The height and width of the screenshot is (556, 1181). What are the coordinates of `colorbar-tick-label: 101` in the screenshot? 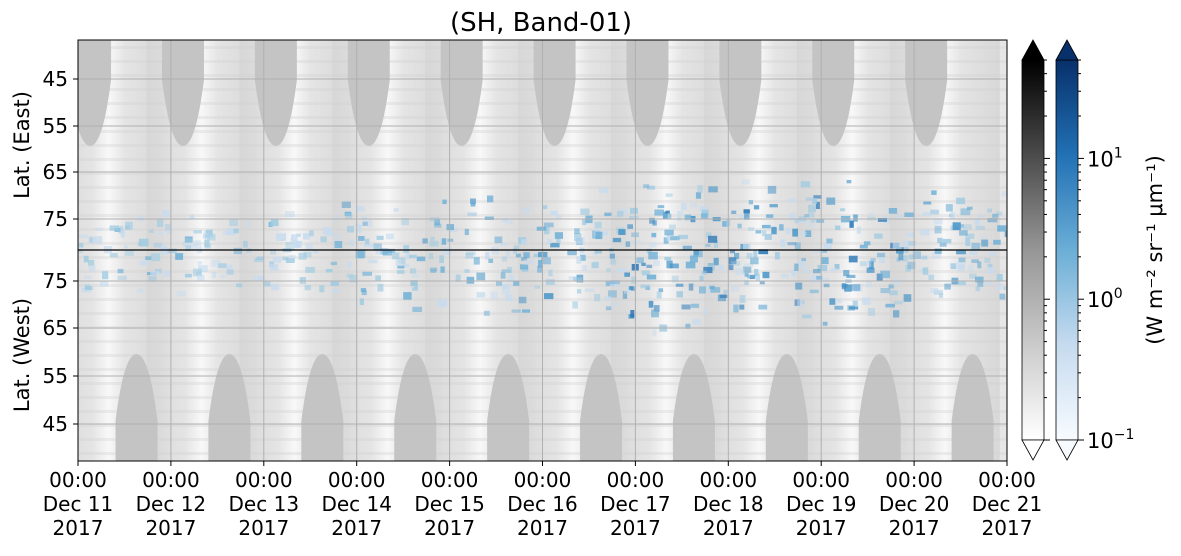 It's located at (1105, 158).